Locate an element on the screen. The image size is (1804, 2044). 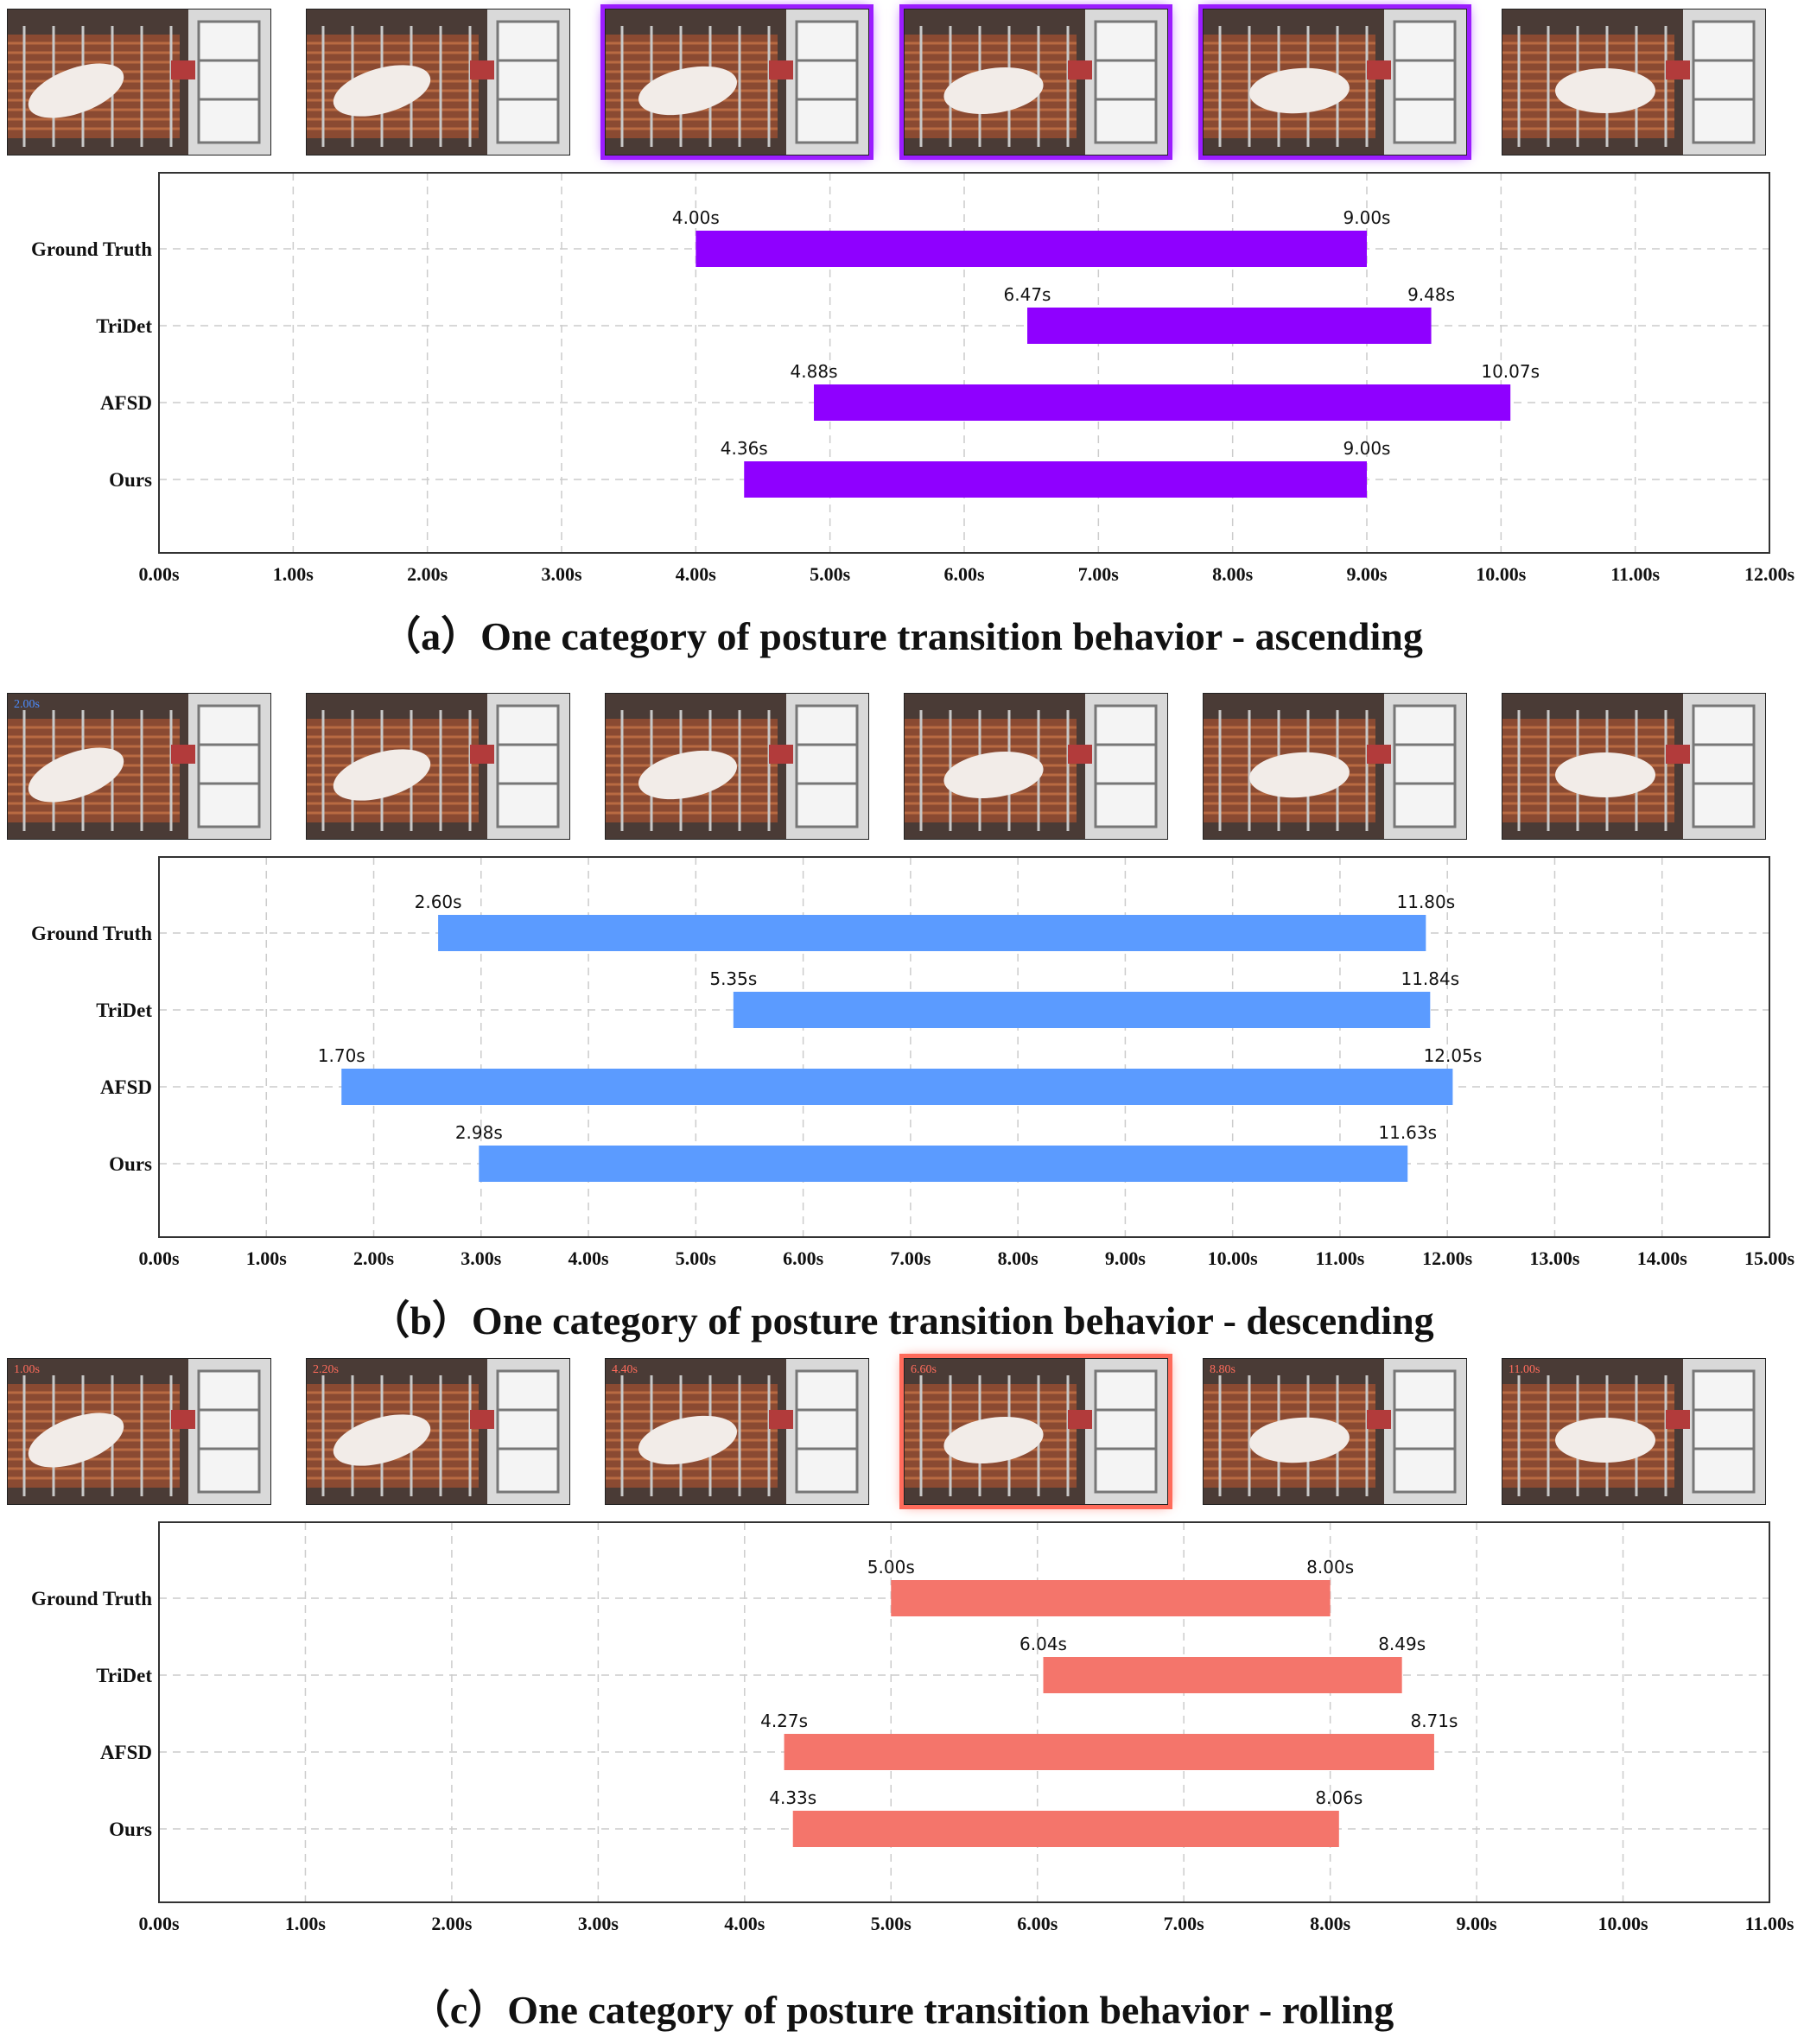
frame-timestamp: 8.80s is located at coordinates (1222, 1369).